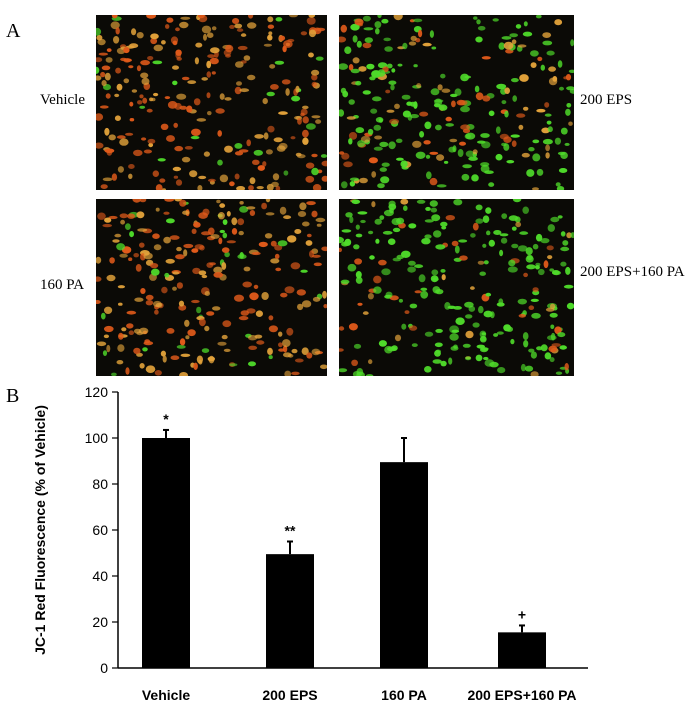 The width and height of the screenshot is (697, 723). What do you see at coordinates (13, 31) in the screenshot?
I see `panel-a-letter: A` at bounding box center [13, 31].